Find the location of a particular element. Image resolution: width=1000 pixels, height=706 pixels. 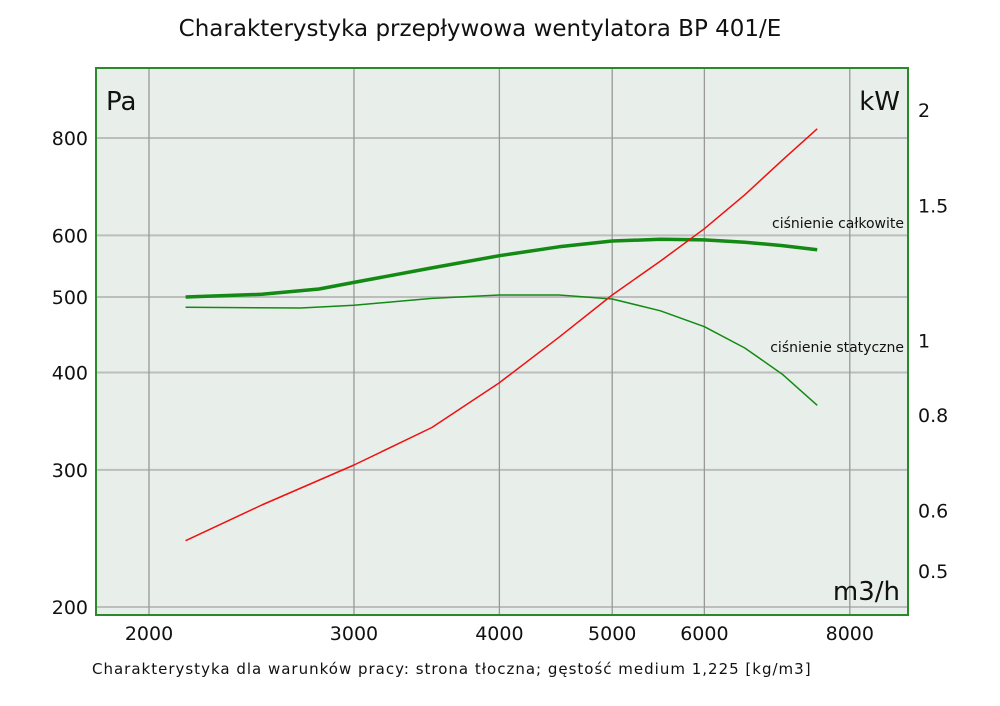

x-tick-label: 4000 is located at coordinates (499, 634).